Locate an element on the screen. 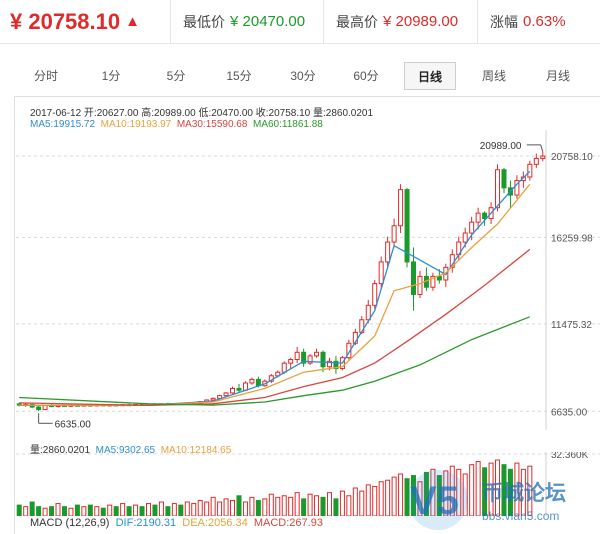  volume-axis-tick: 32.360K is located at coordinates (570, 456).